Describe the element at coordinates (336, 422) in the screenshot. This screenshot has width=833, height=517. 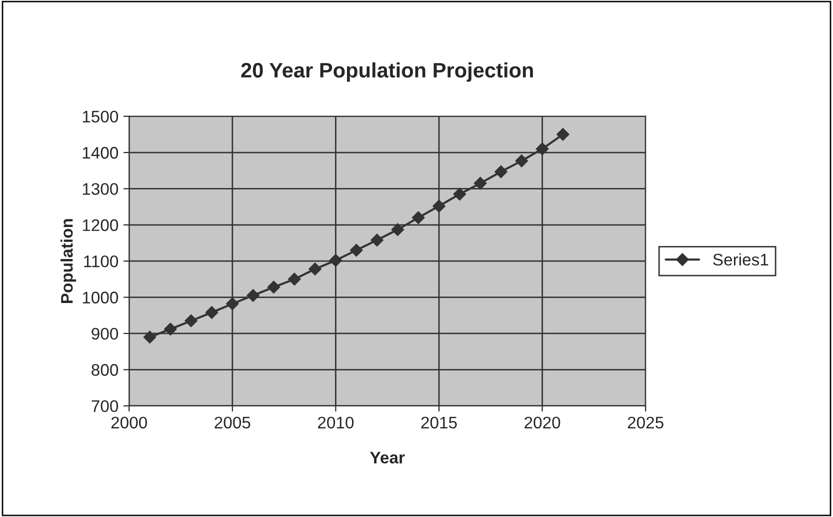
I see `x-tick-label: 2010` at that location.